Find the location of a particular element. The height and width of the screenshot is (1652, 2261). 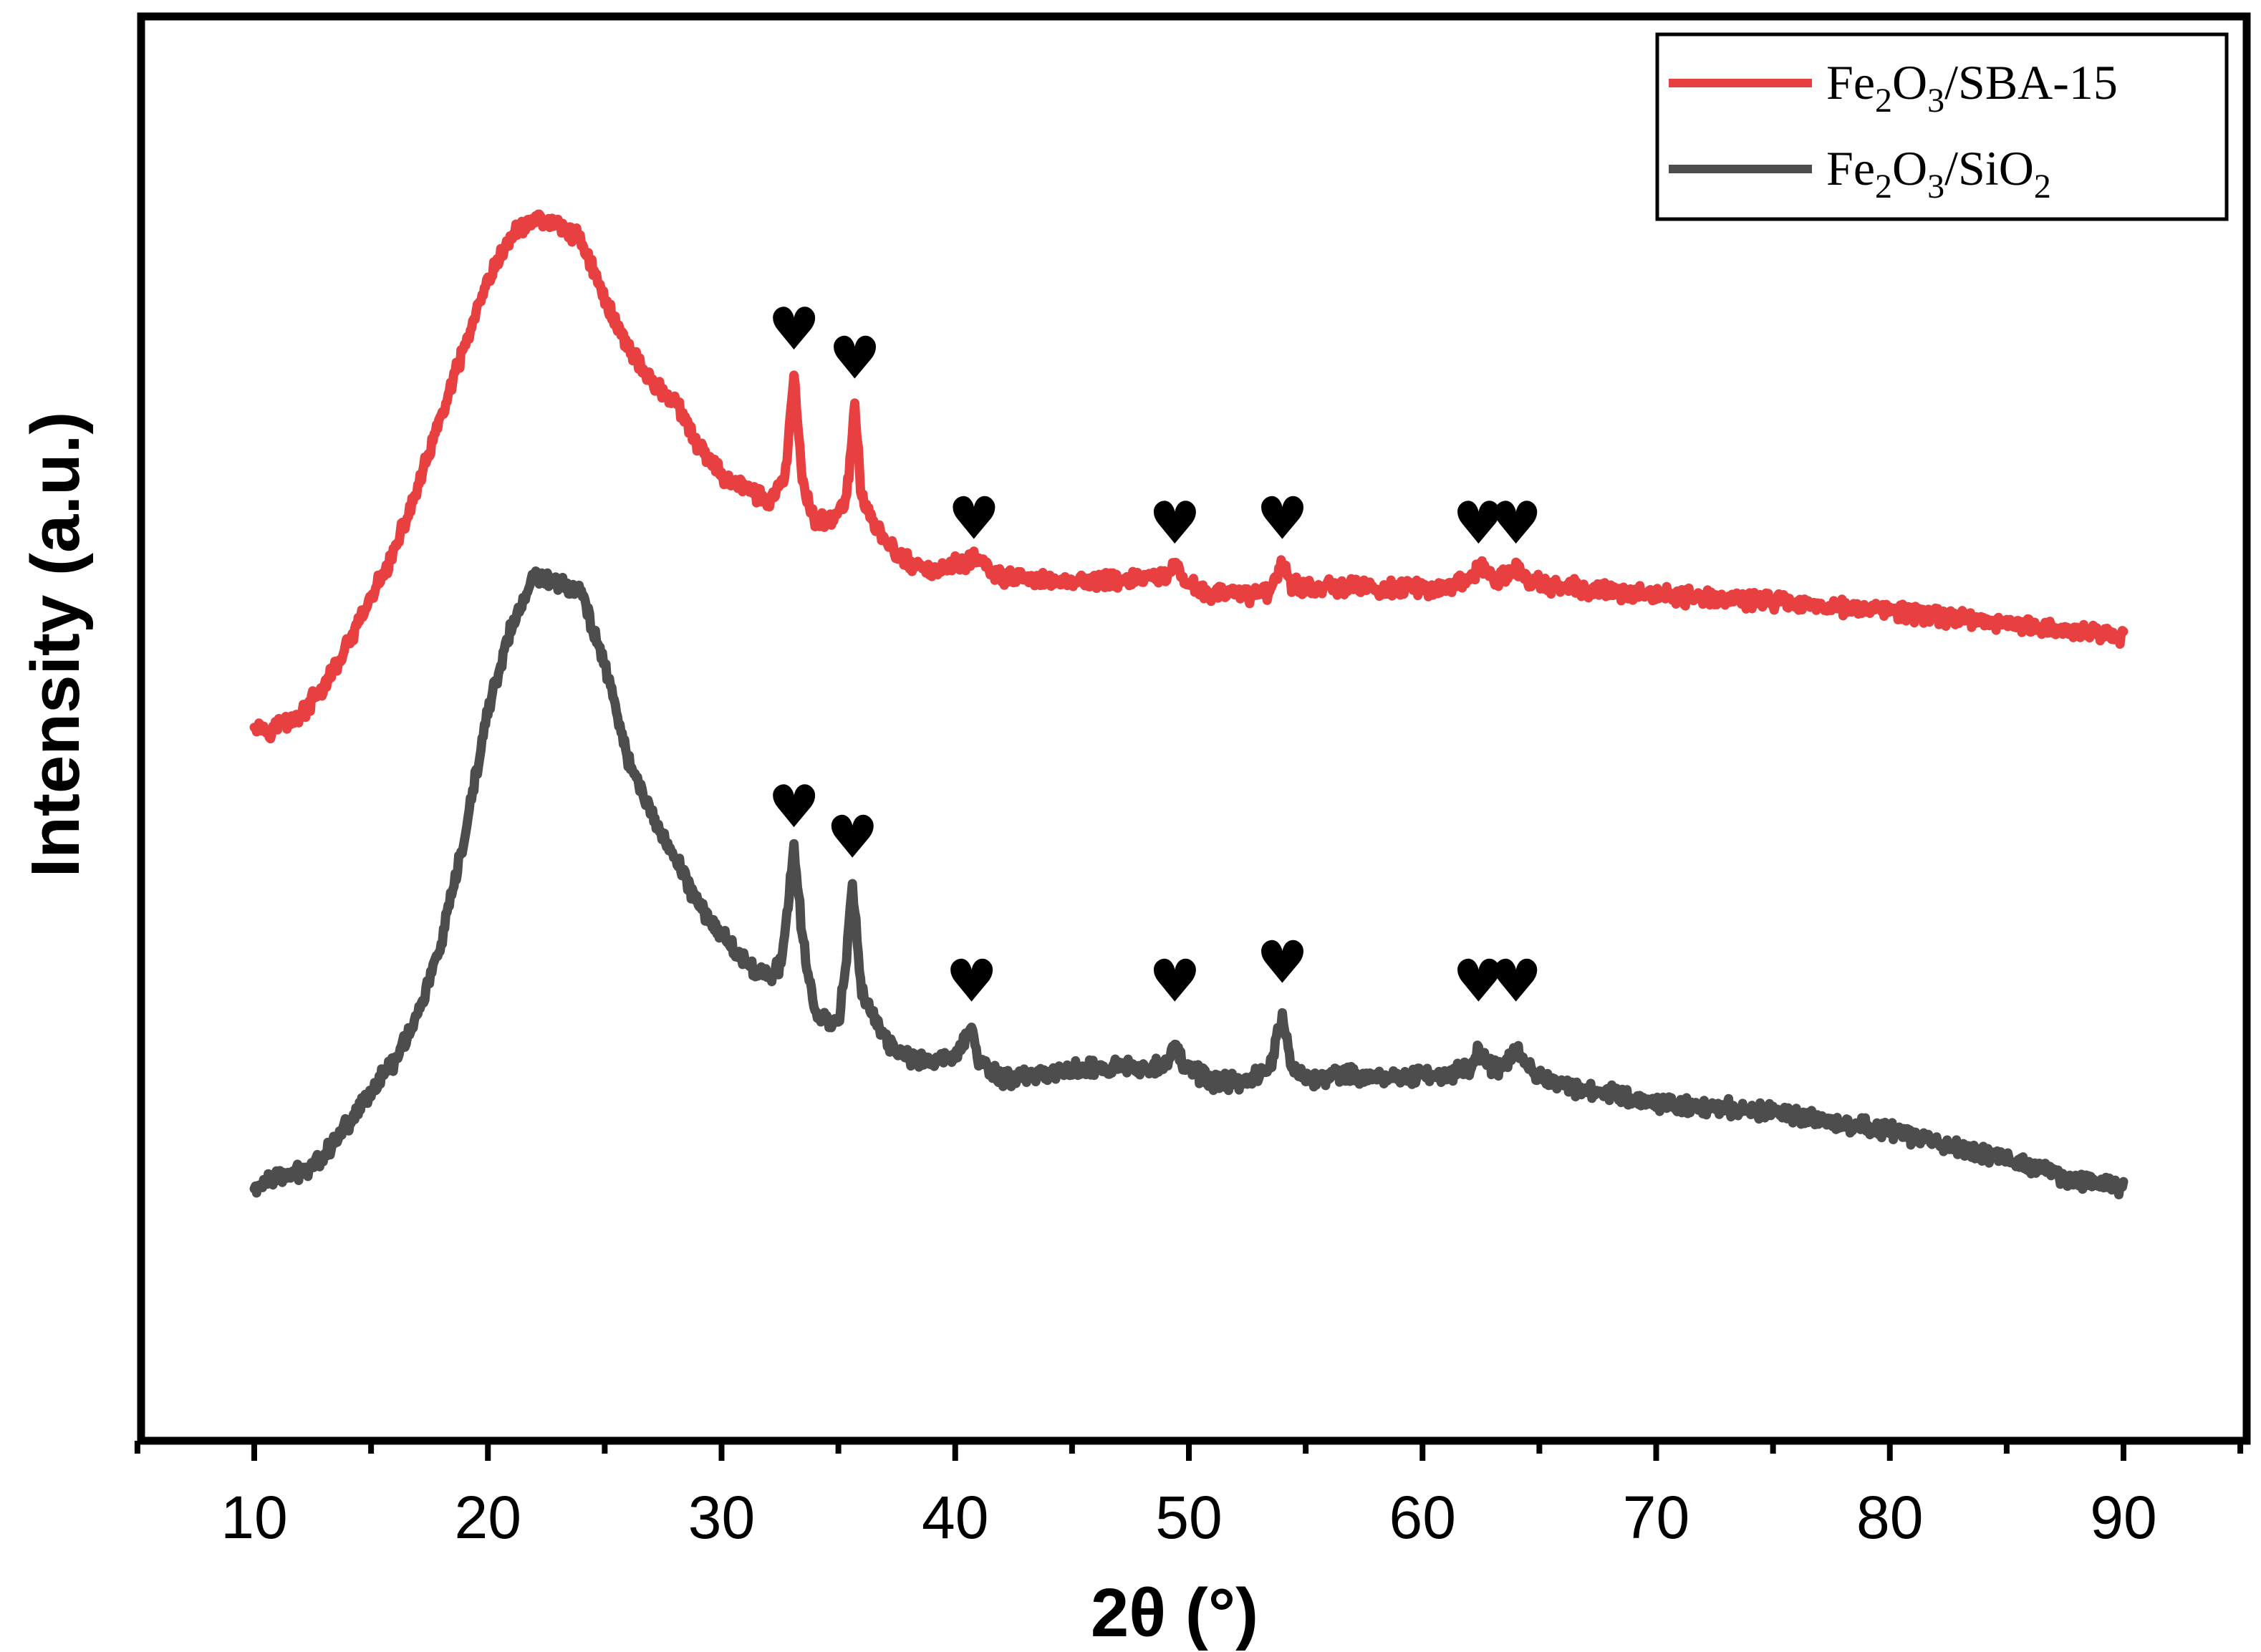

x-tick-label: 10 is located at coordinates (254, 1517).